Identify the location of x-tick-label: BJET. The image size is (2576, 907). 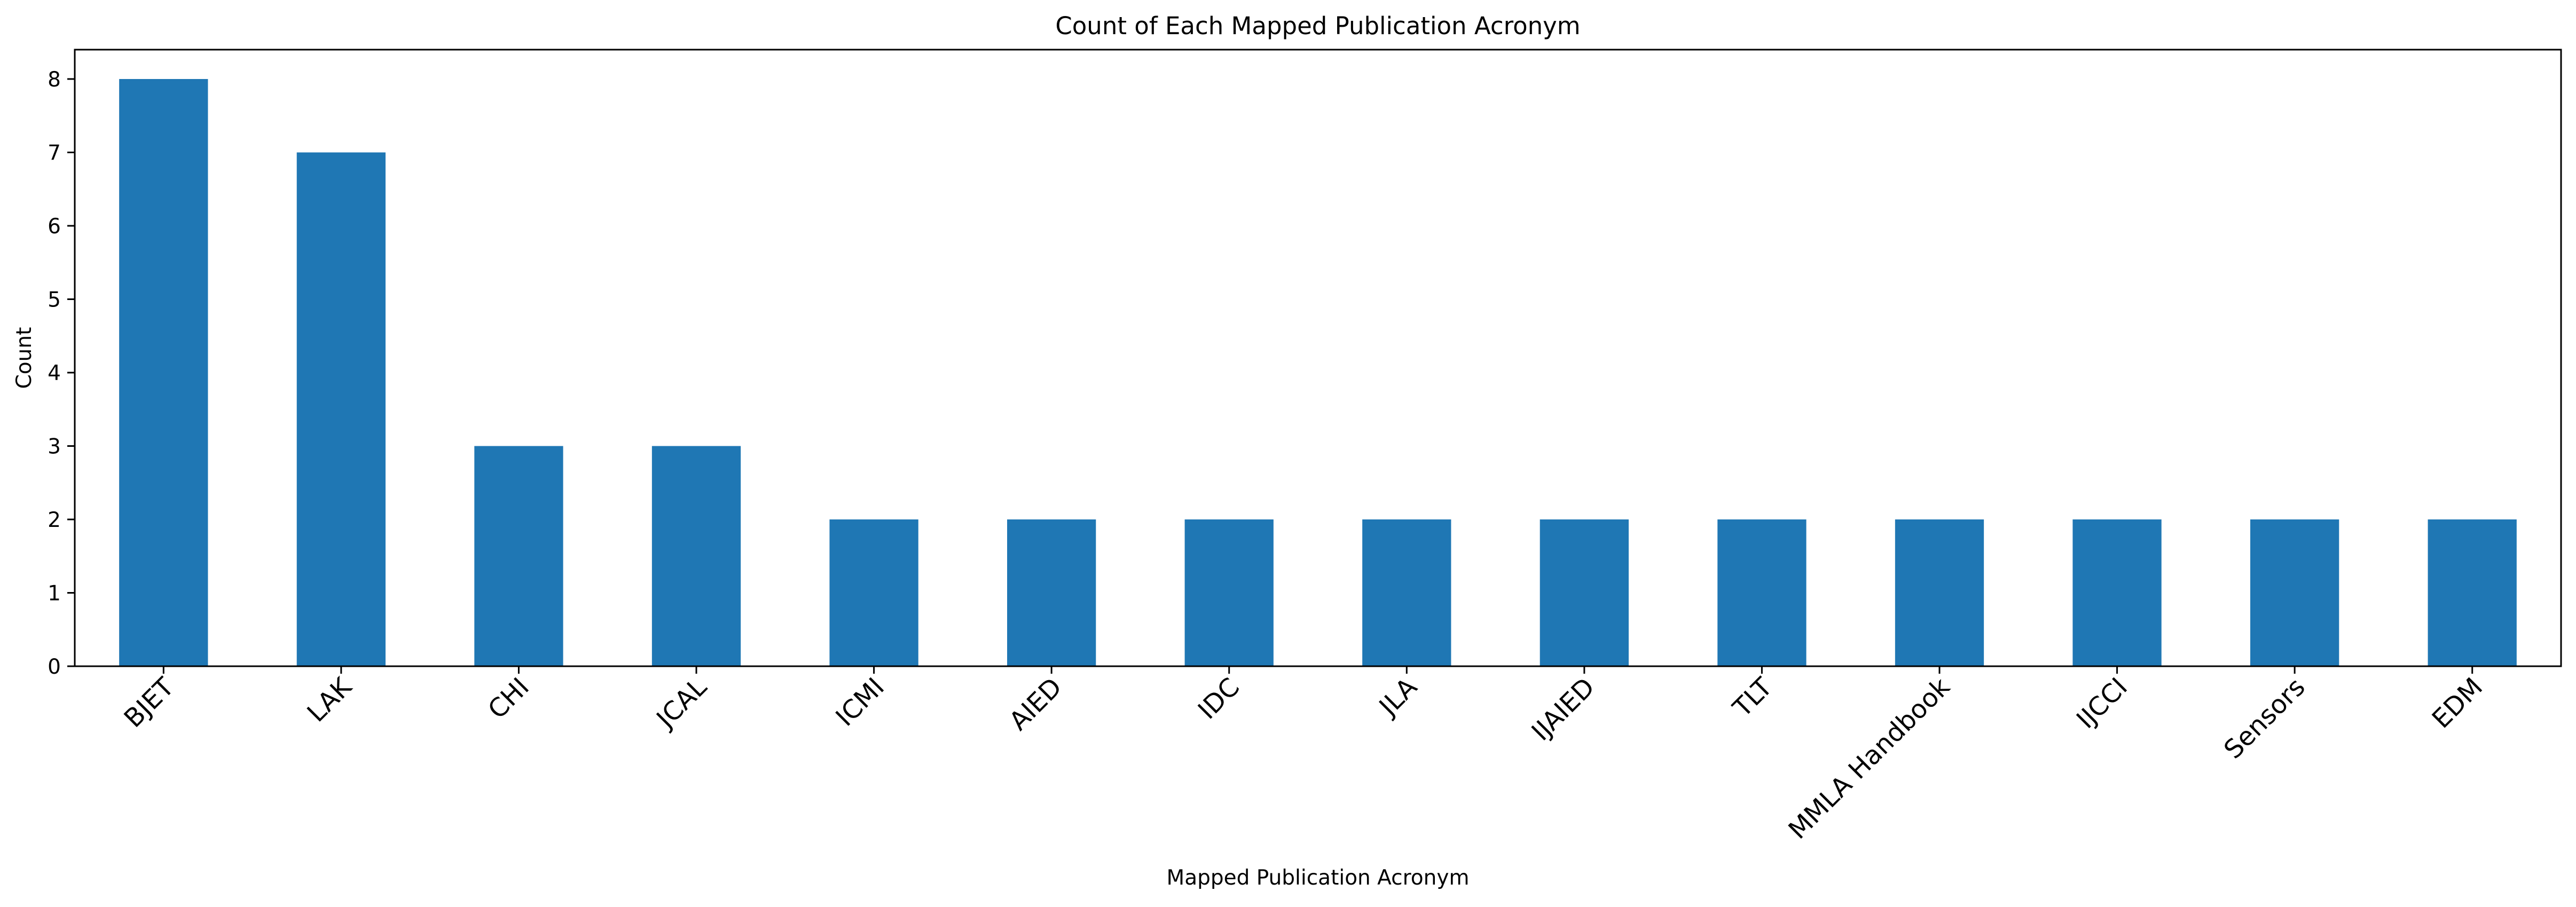
(149, 703).